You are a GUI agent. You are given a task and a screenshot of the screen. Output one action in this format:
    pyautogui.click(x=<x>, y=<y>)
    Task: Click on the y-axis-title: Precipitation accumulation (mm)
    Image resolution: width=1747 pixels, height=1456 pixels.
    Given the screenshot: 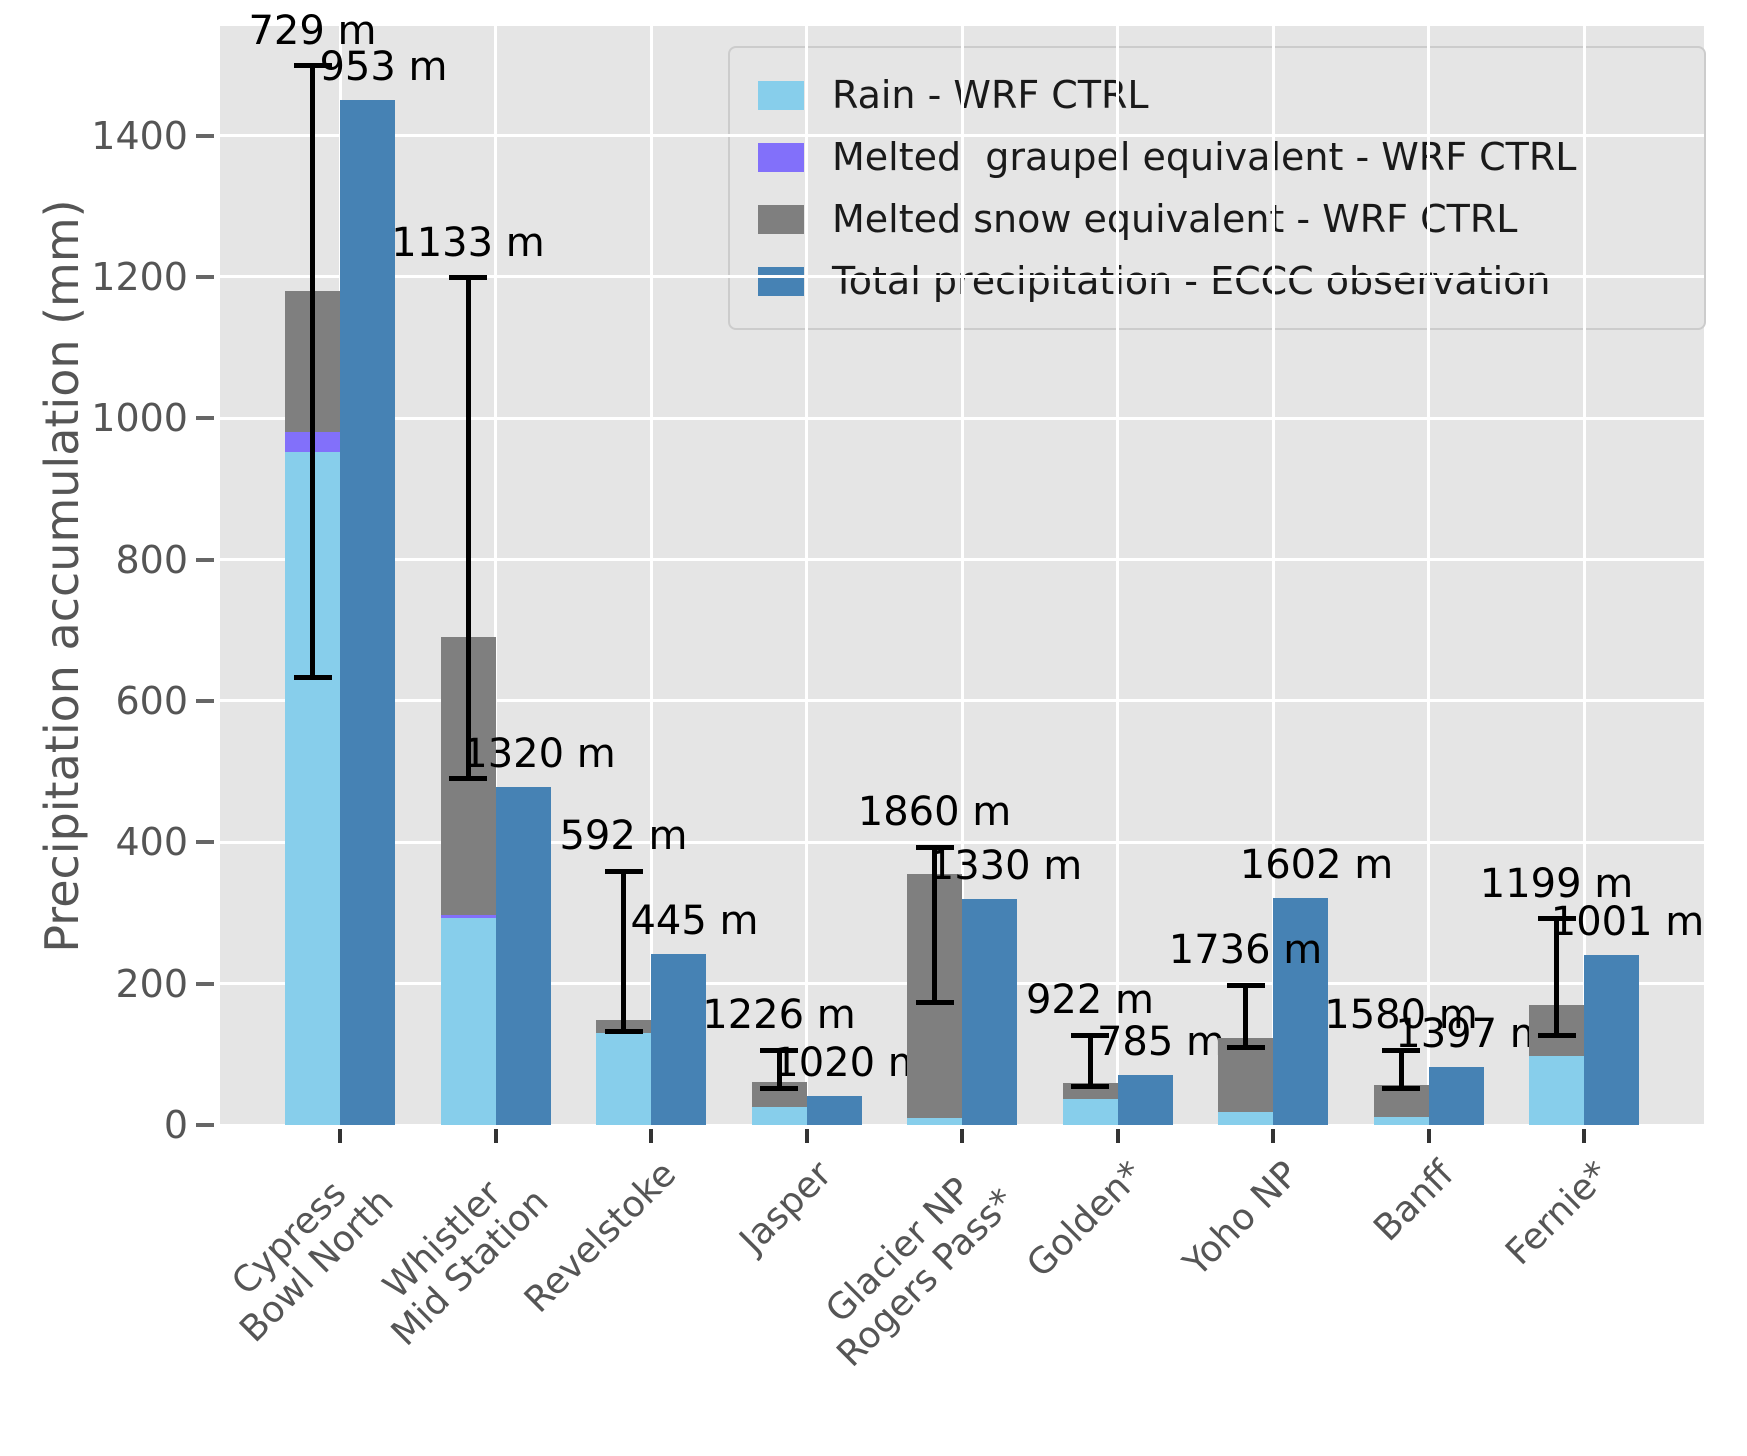 What is the action you would take?
    pyautogui.click(x=62, y=576)
    